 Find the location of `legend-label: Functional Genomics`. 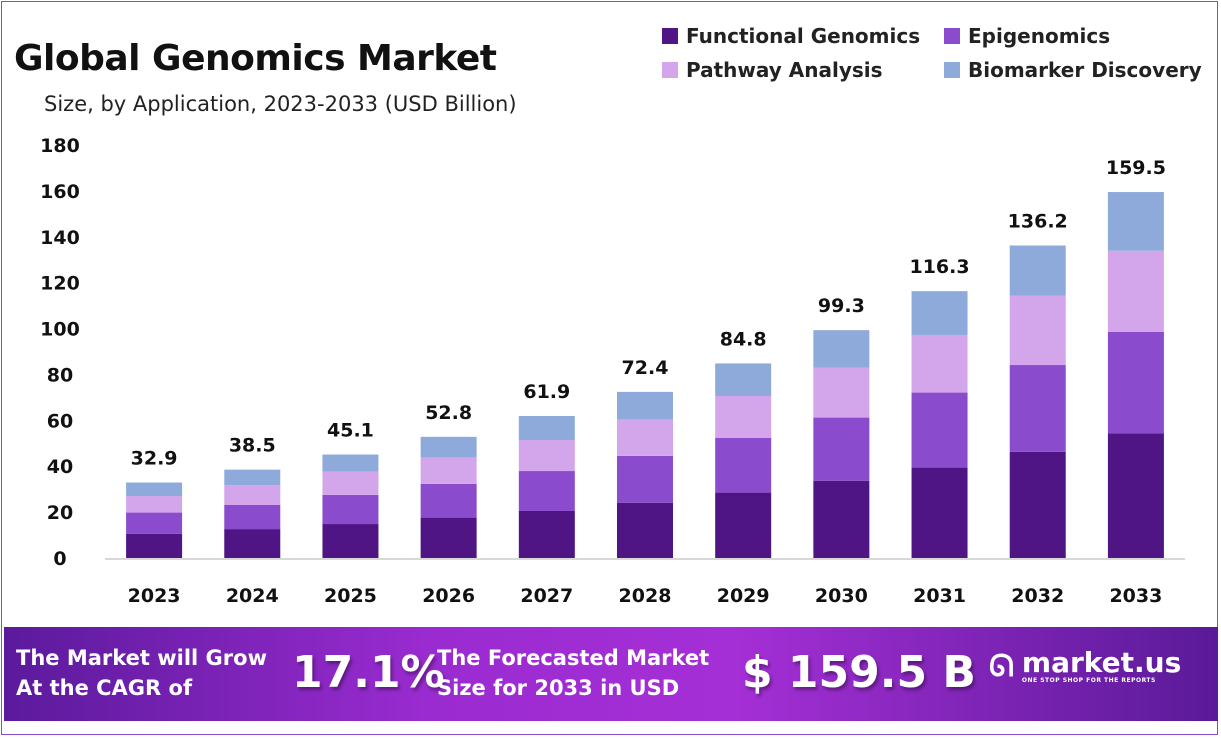

legend-label: Functional Genomics is located at coordinates (803, 36).